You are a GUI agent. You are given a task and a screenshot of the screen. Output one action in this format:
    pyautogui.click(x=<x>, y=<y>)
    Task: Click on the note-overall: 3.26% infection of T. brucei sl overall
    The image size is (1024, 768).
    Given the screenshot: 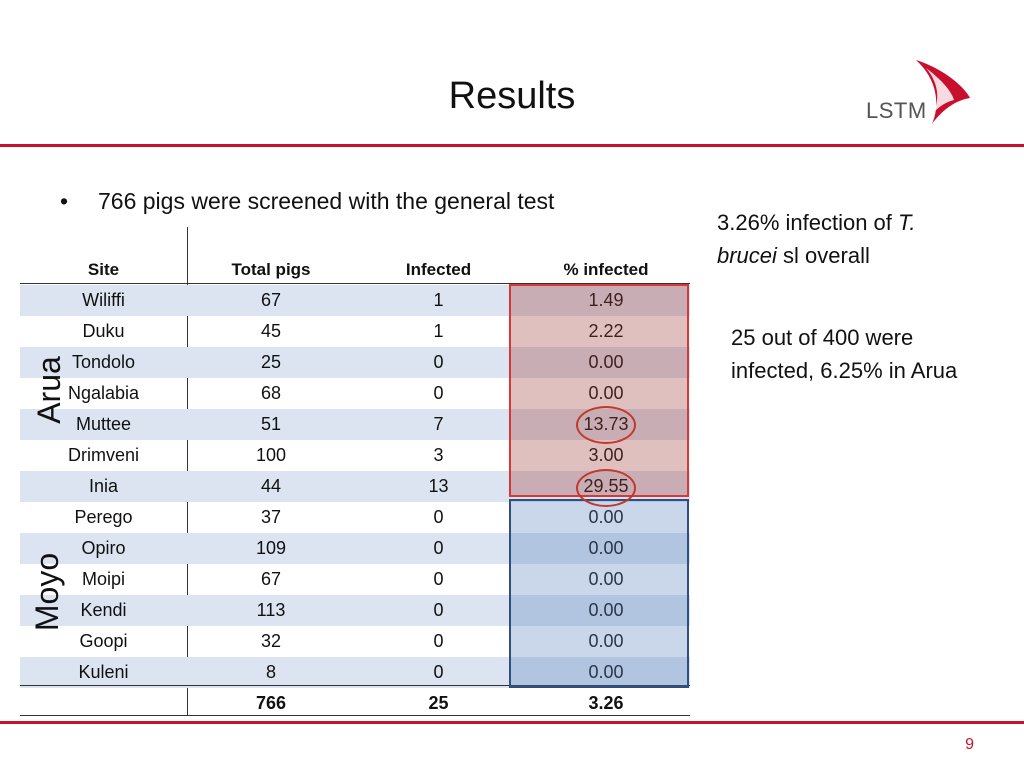 What is the action you would take?
    pyautogui.click(x=847, y=239)
    